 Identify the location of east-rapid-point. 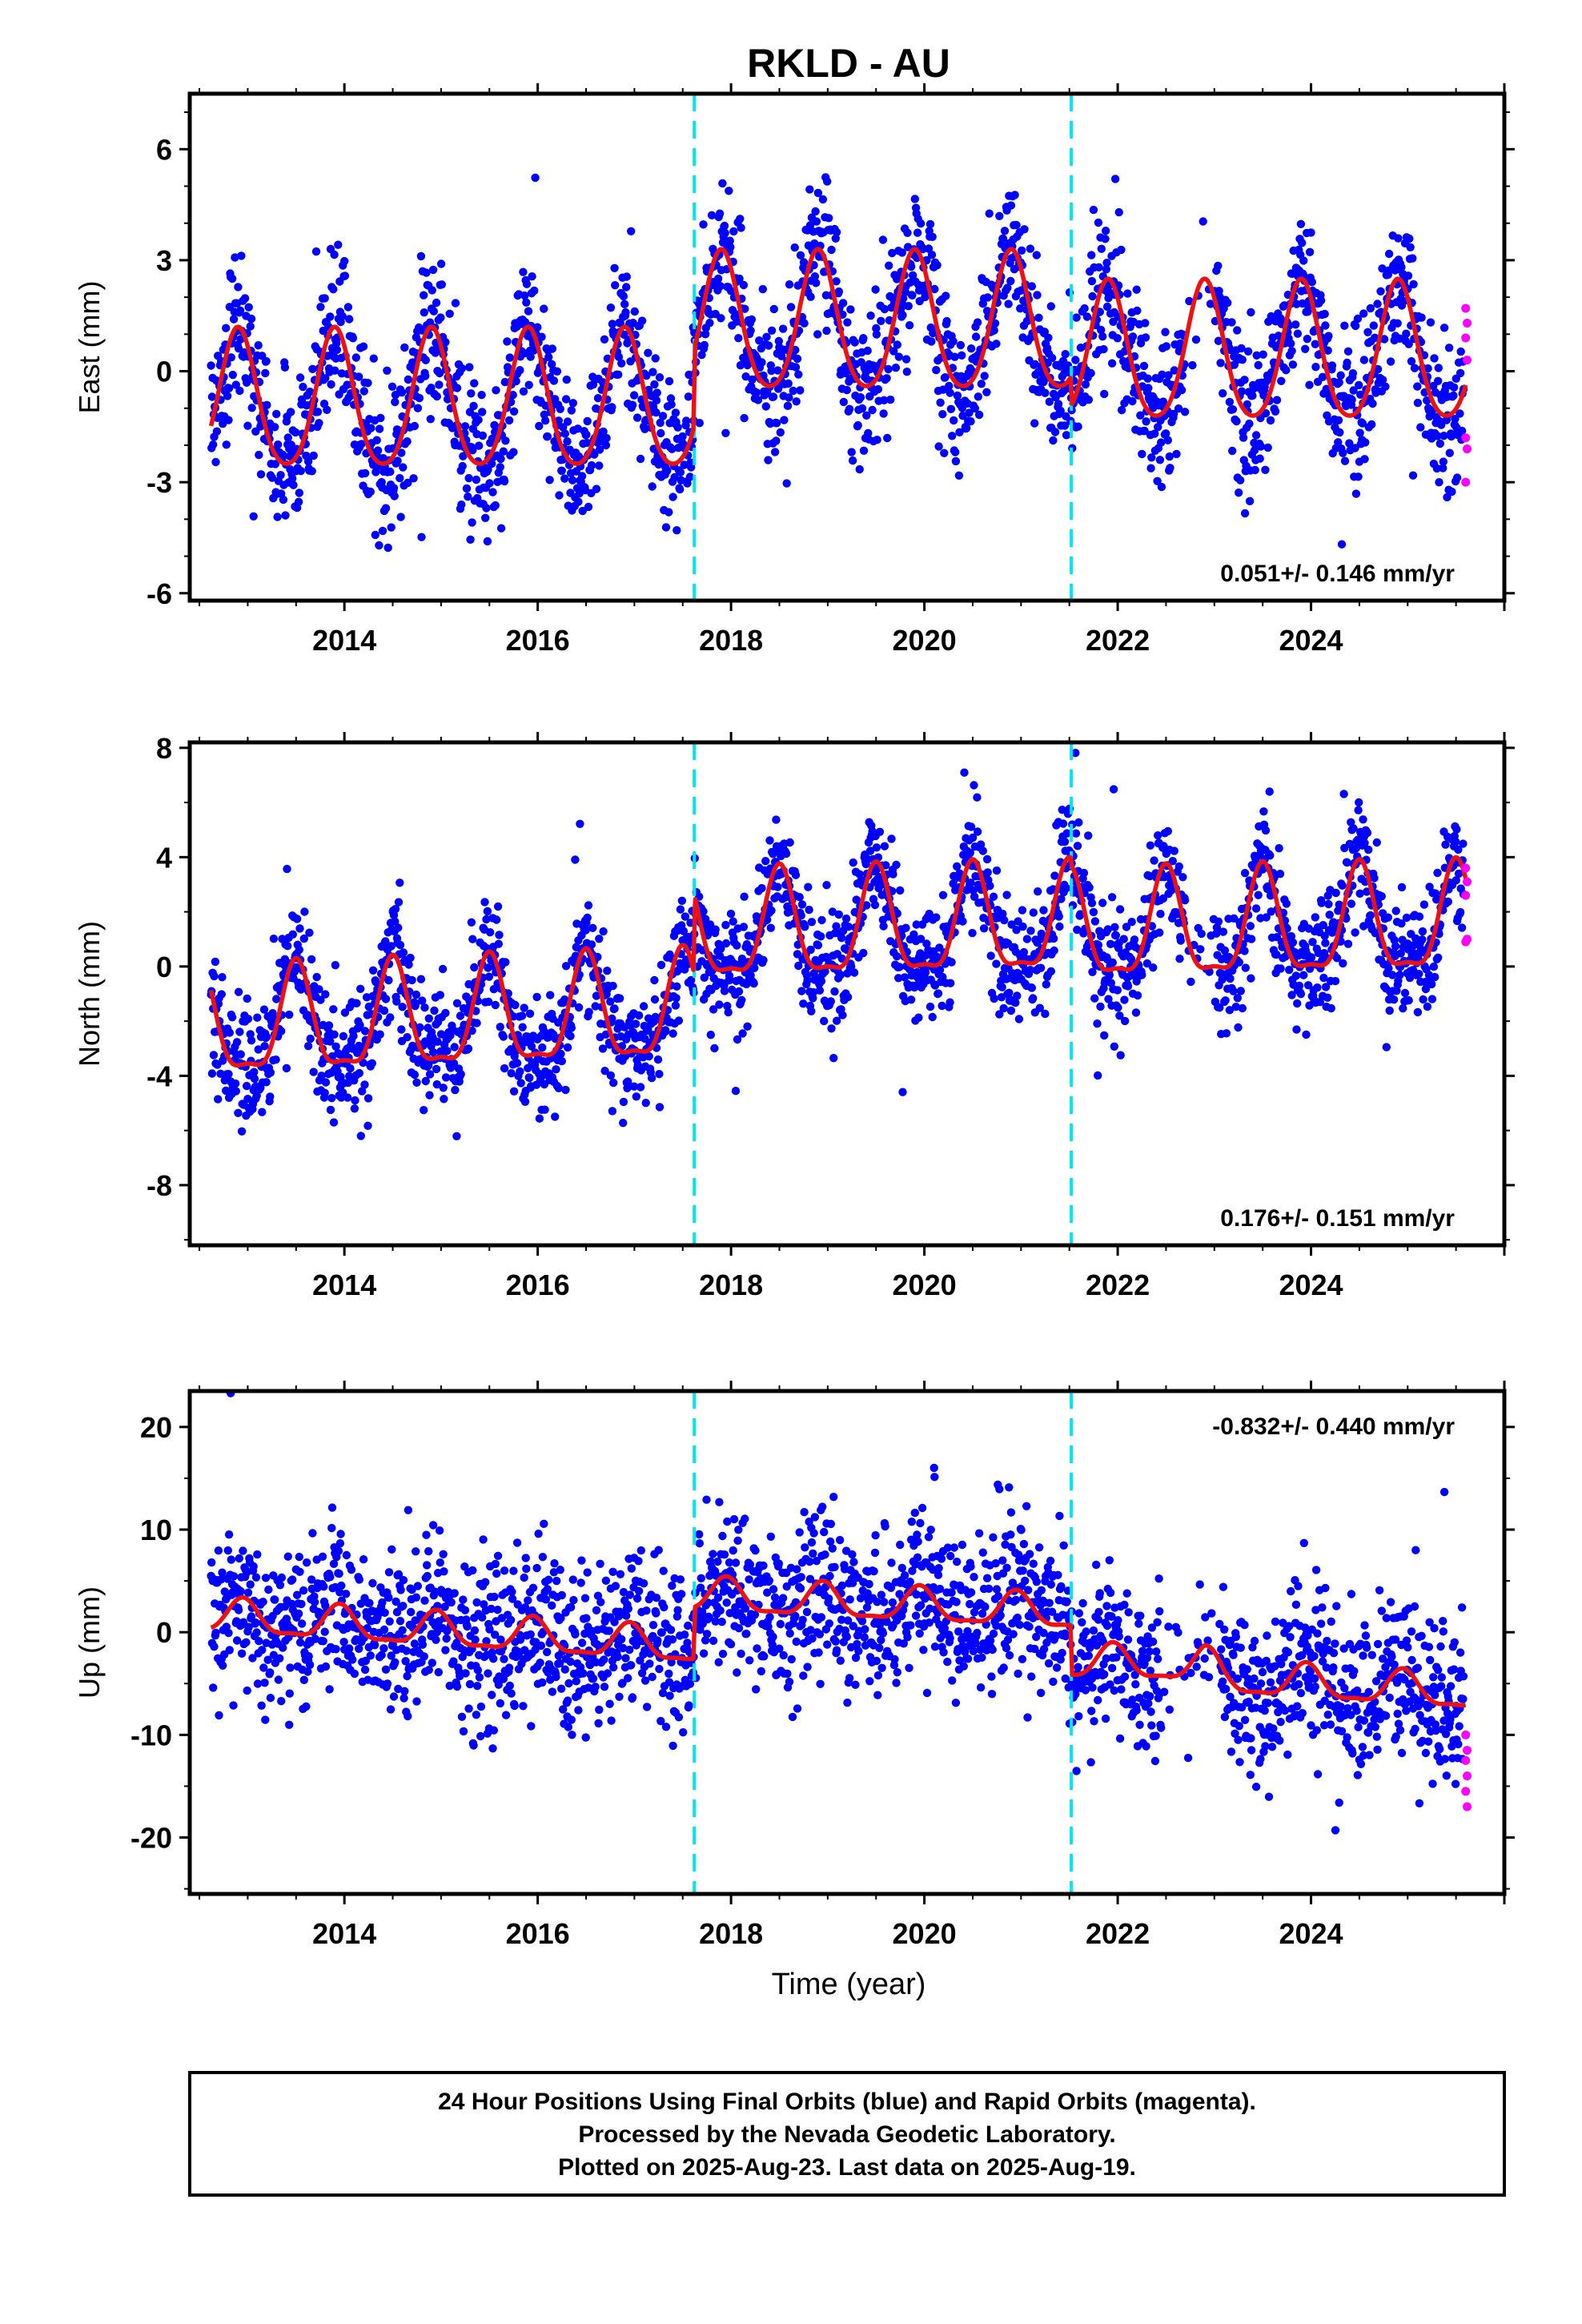
(1467, 323).